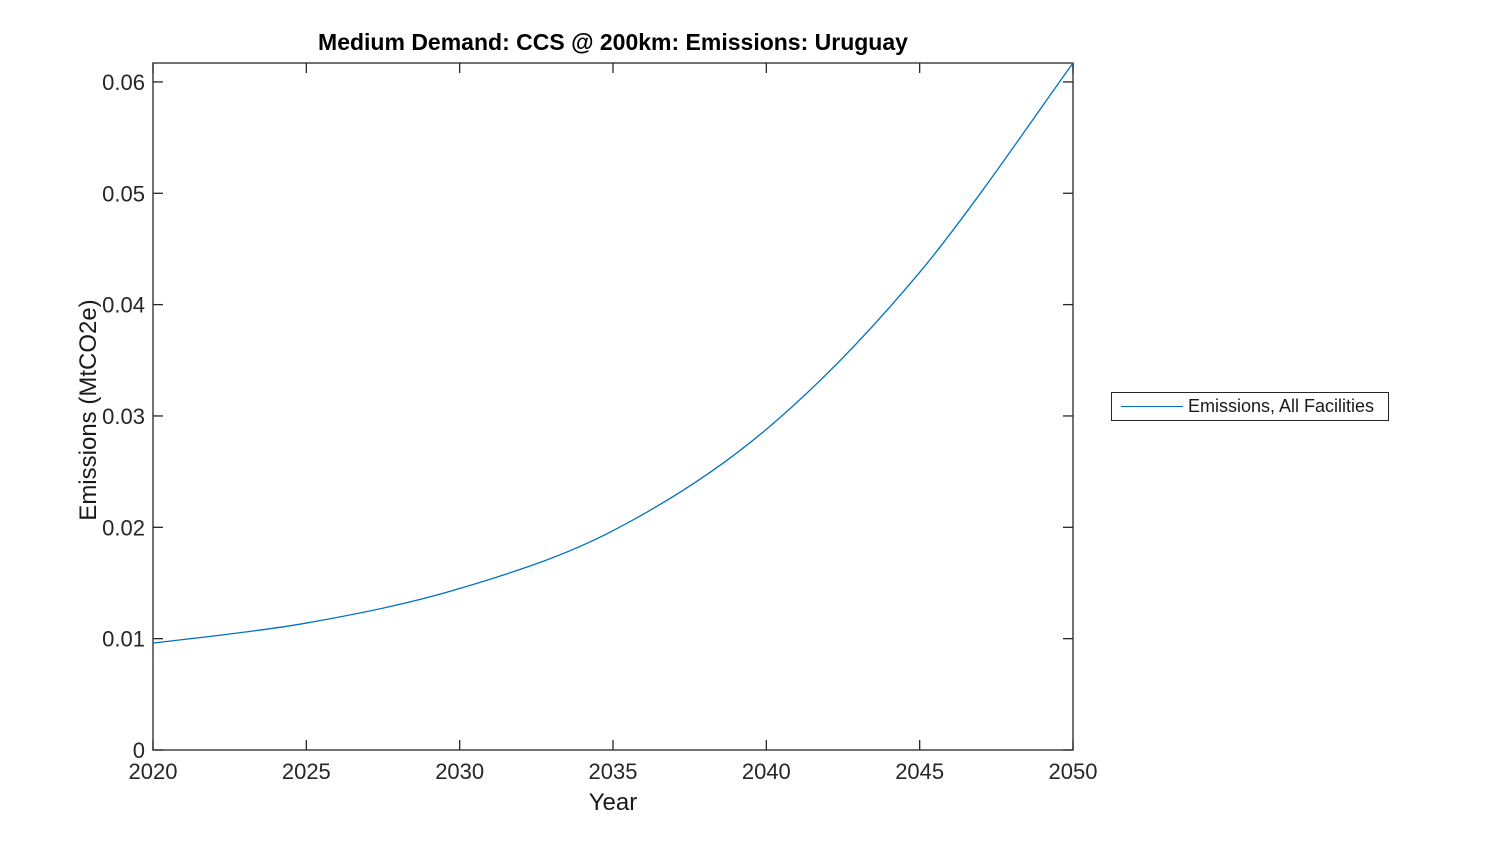  I want to click on y-axis-label: Emissions (MtCO2e), so click(88, 409).